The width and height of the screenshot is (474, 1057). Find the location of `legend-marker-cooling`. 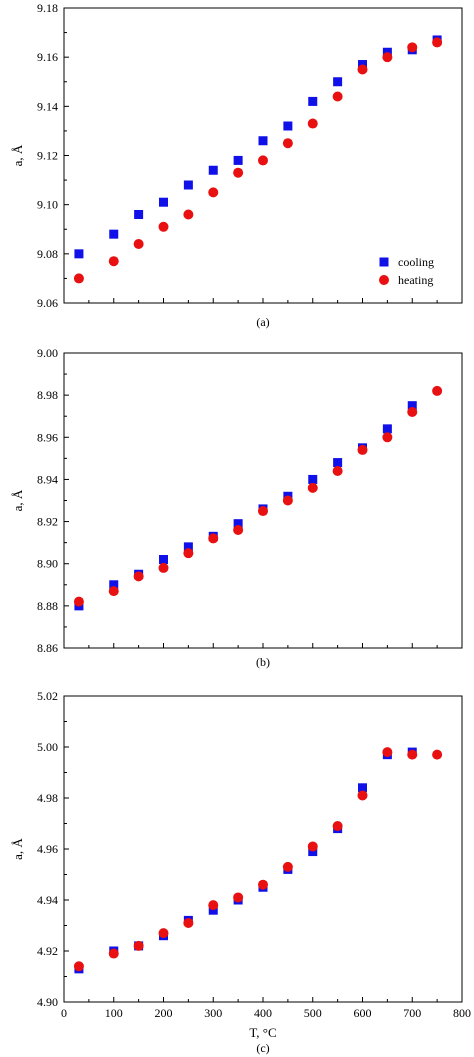

legend-marker-cooling is located at coordinates (384, 262).